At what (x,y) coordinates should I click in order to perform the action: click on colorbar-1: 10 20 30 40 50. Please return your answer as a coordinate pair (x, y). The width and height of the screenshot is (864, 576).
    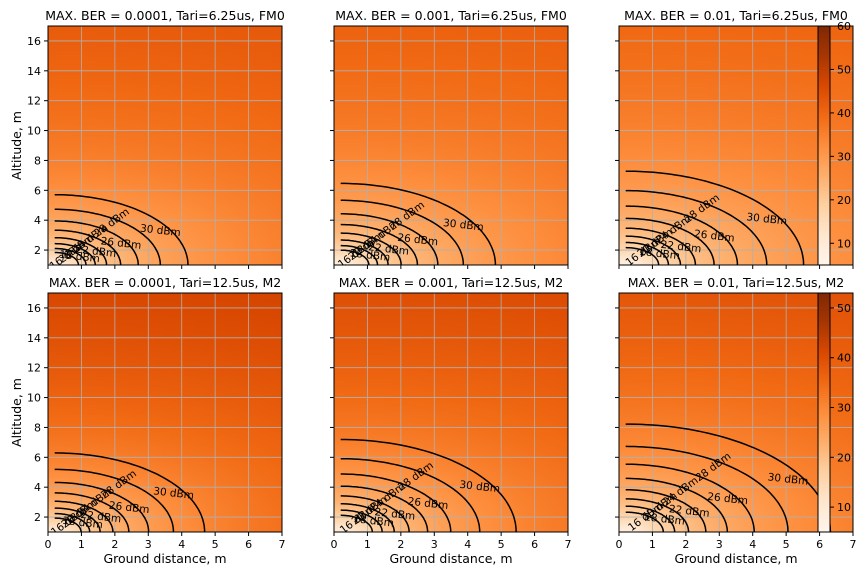
    Looking at the image, I should click on (834, 412).